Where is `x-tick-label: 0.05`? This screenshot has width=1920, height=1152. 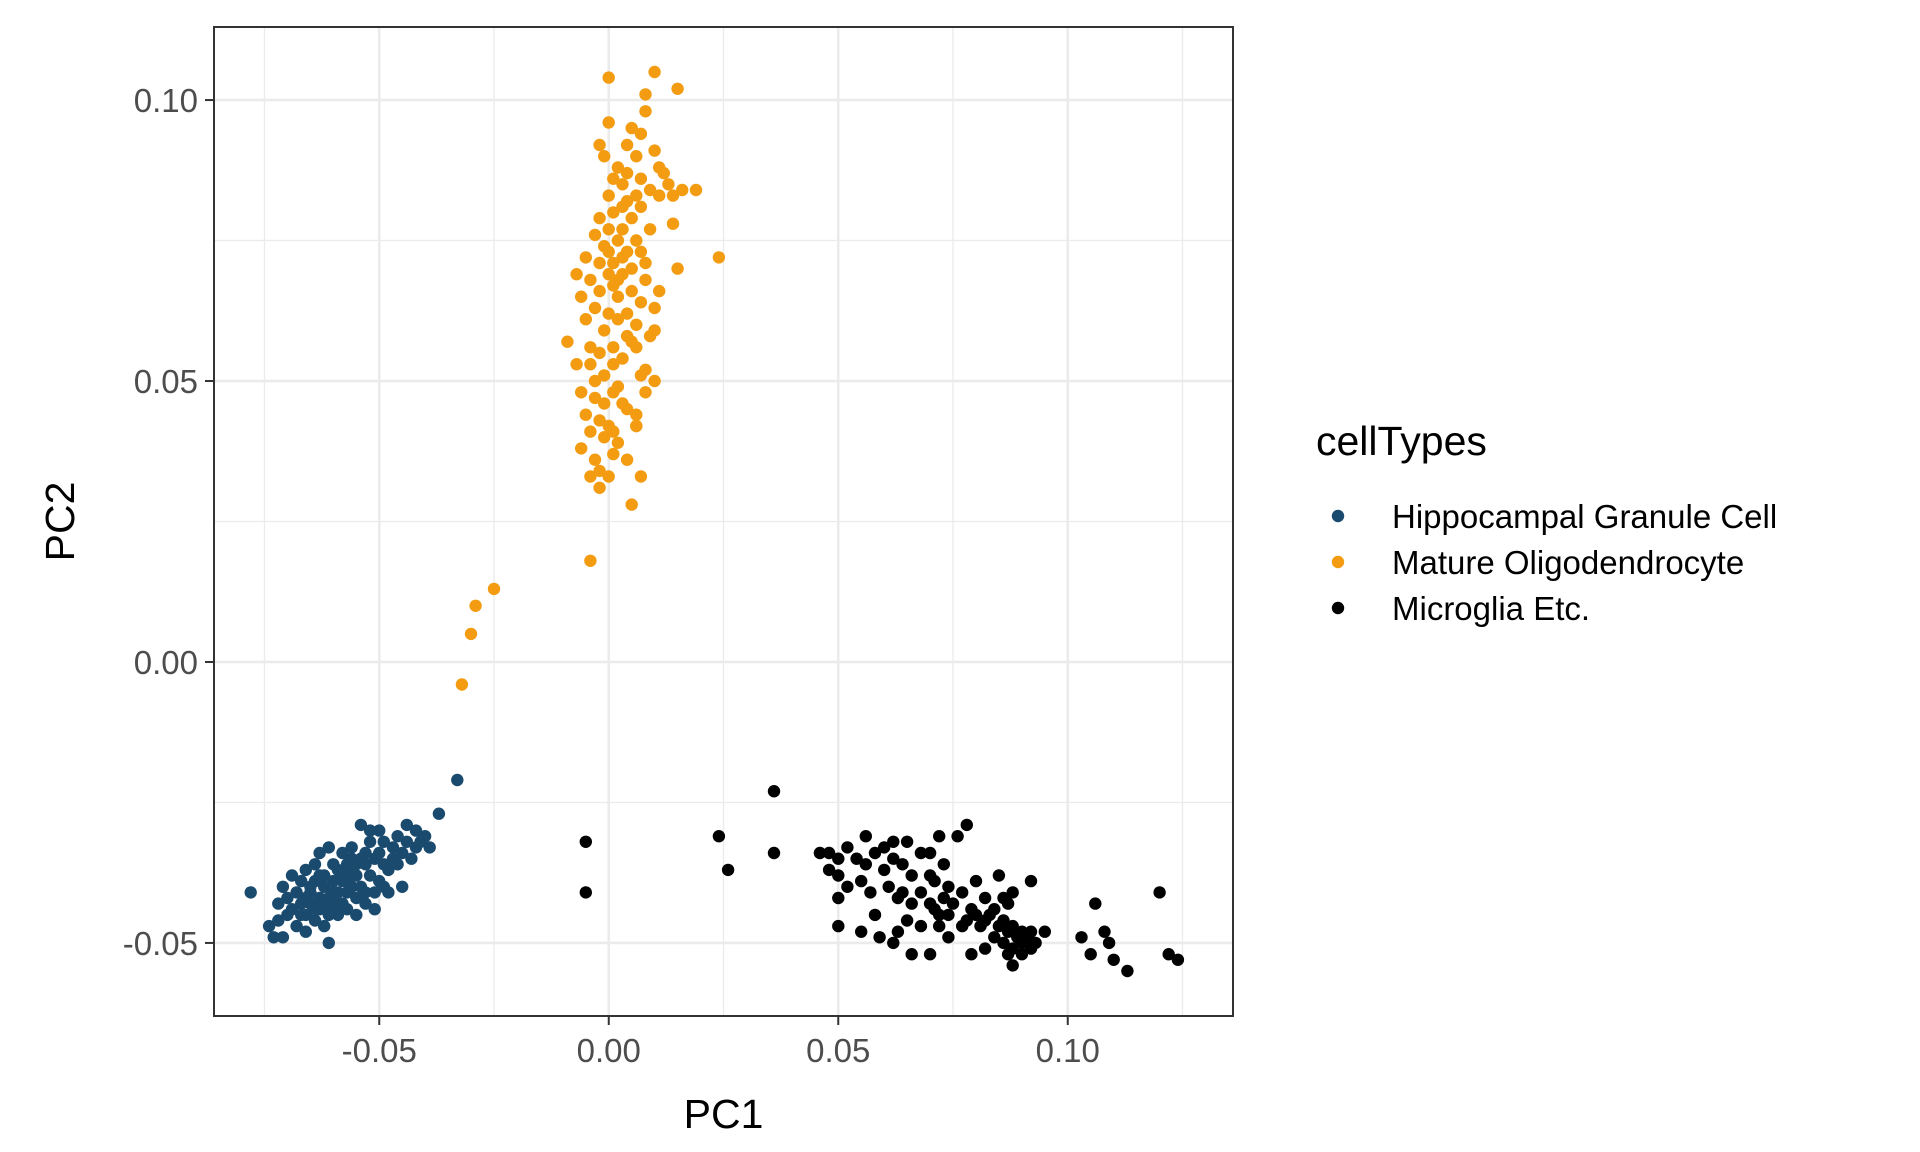 x-tick-label: 0.05 is located at coordinates (838, 1050).